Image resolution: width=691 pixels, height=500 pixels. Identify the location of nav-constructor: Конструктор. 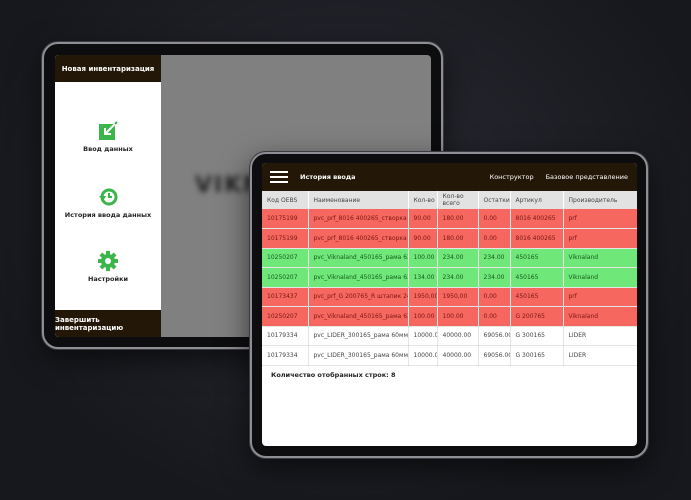
(511, 177).